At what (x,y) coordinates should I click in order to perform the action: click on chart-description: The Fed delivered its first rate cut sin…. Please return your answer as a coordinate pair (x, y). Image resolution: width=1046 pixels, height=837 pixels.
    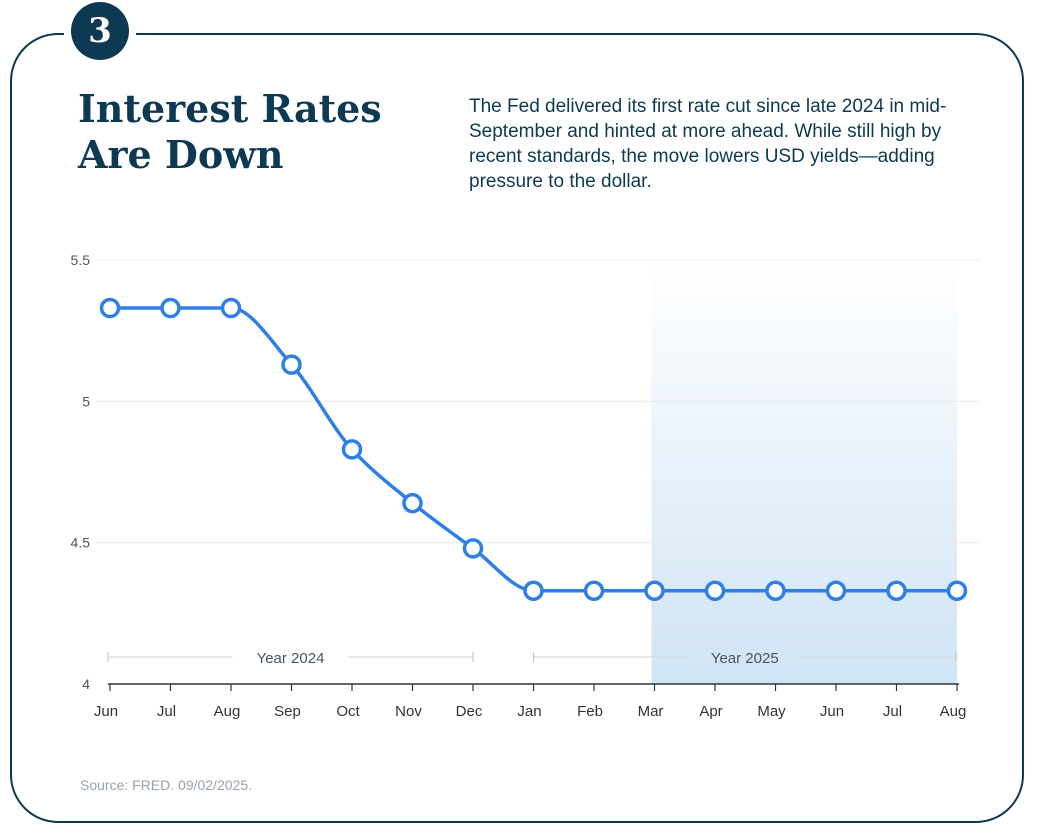
    Looking at the image, I should click on (708, 144).